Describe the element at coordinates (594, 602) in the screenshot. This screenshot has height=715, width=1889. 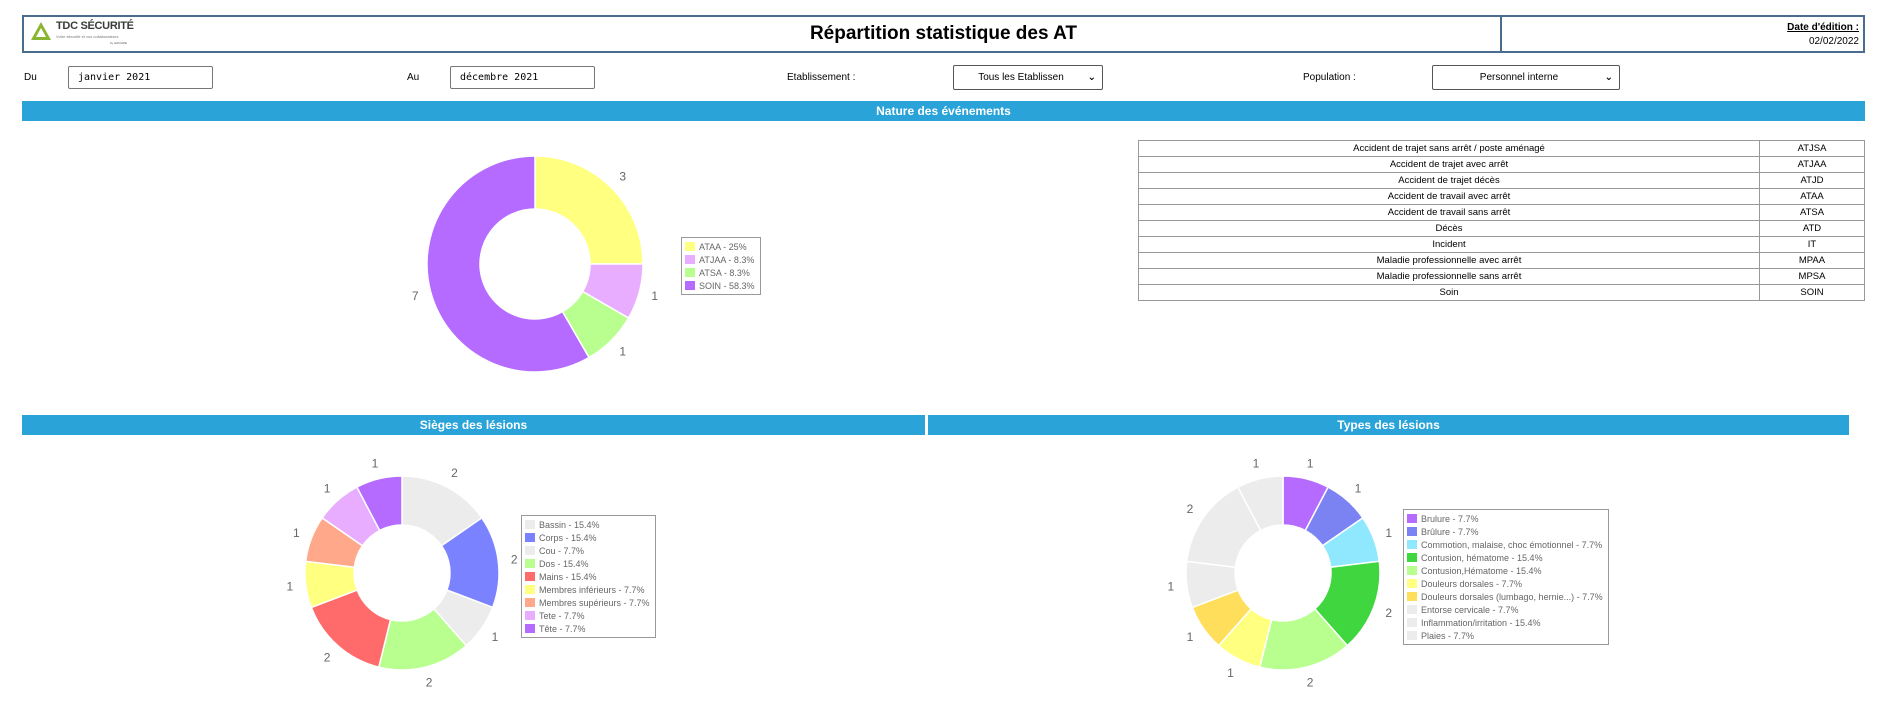
I see `legend-label: Membres supérieurs - 7.7%` at that location.